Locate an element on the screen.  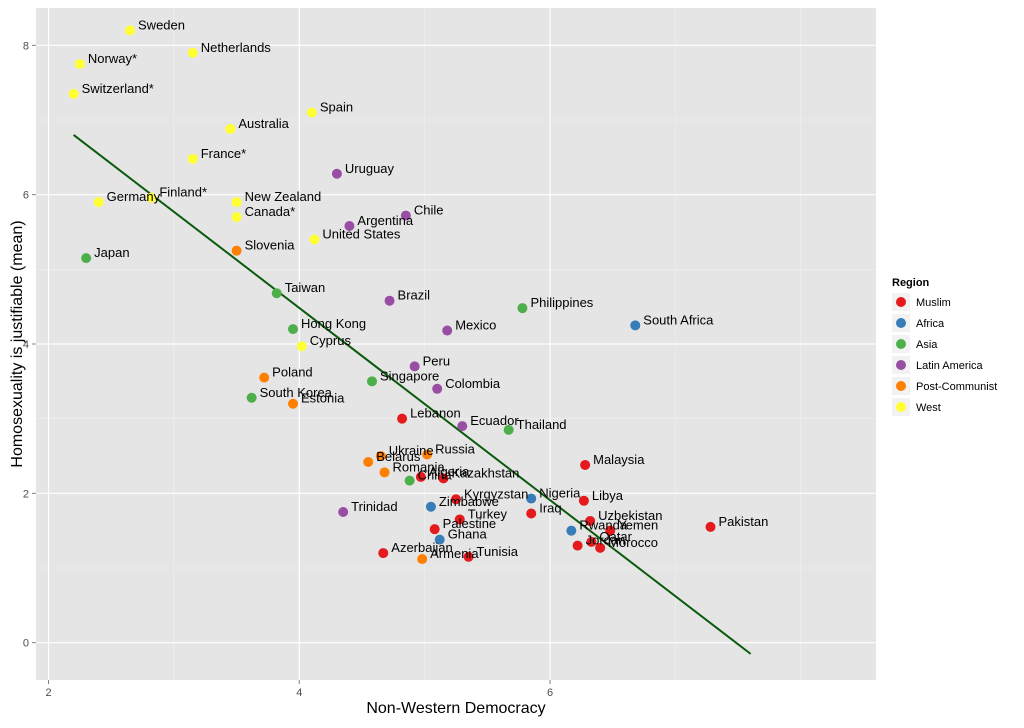
y-tick-label: 2 is located at coordinates (26, 494).